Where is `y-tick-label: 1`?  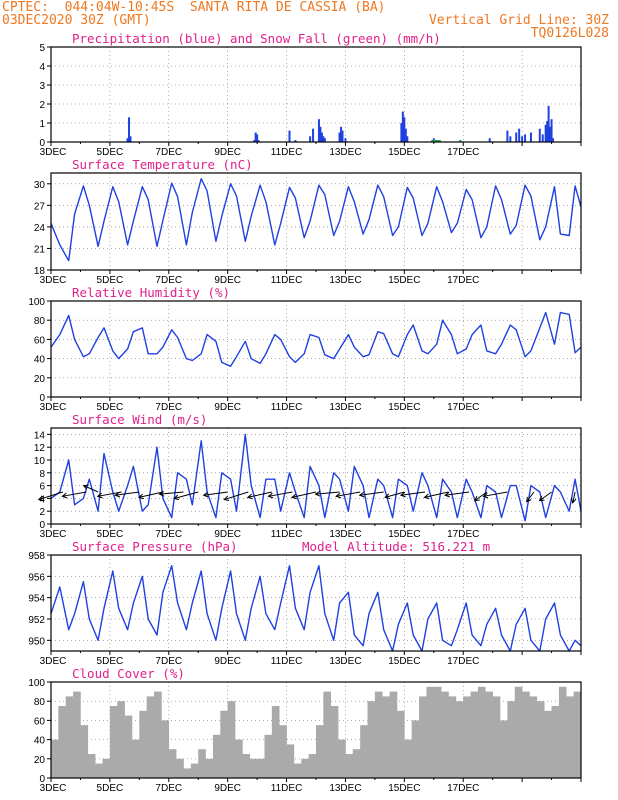 y-tick-label: 1 is located at coordinates (42, 124).